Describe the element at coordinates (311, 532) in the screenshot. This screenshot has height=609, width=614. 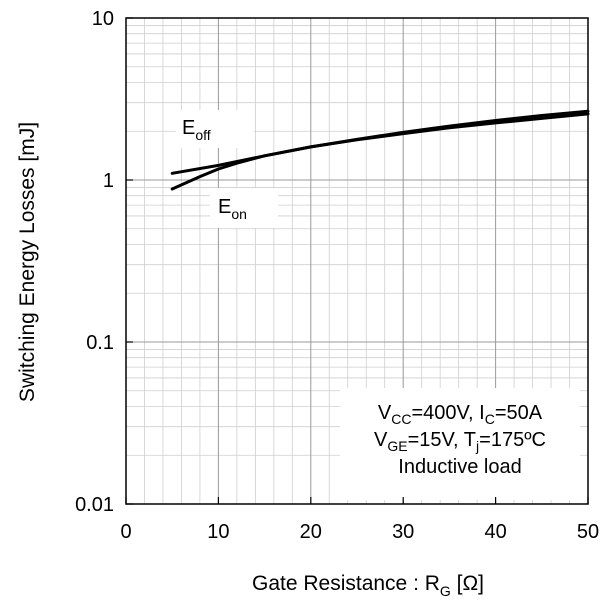
I see `x-tick-label: 20` at that location.